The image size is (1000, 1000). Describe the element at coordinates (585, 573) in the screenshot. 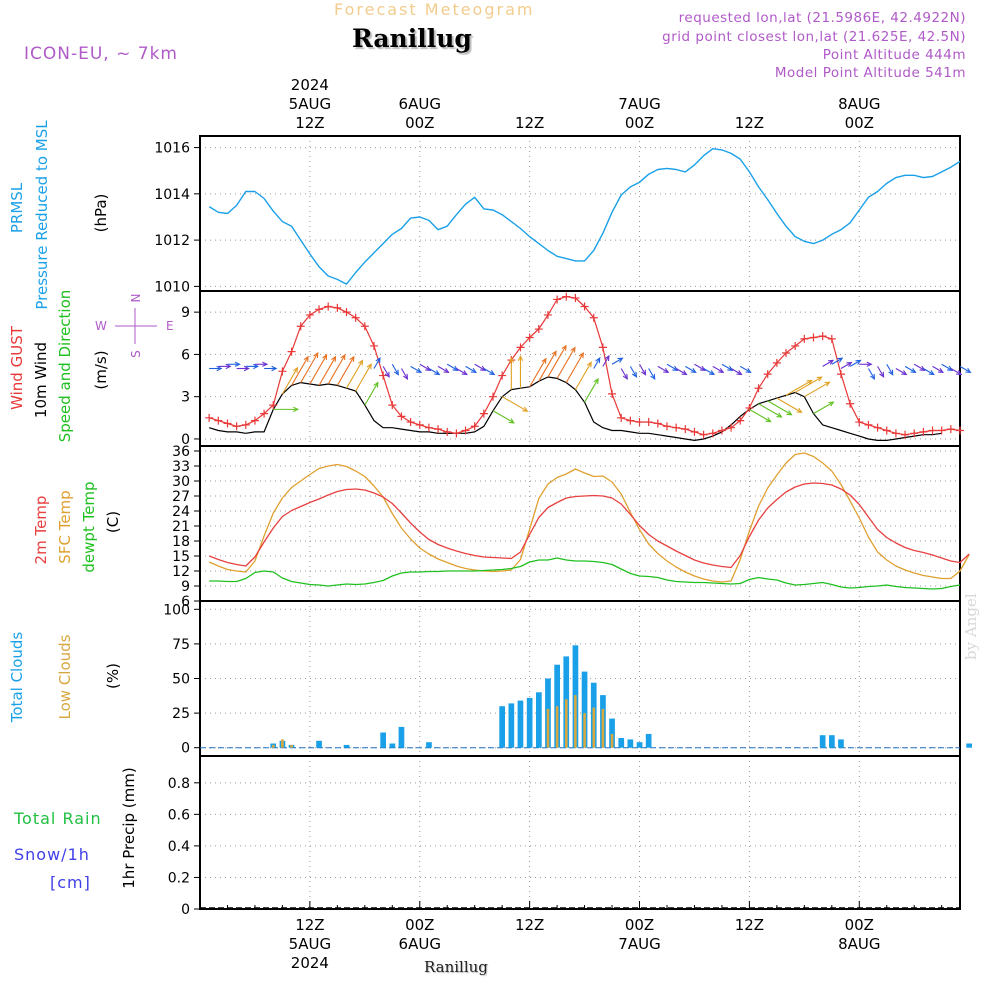

I see `dewpt-line` at that location.